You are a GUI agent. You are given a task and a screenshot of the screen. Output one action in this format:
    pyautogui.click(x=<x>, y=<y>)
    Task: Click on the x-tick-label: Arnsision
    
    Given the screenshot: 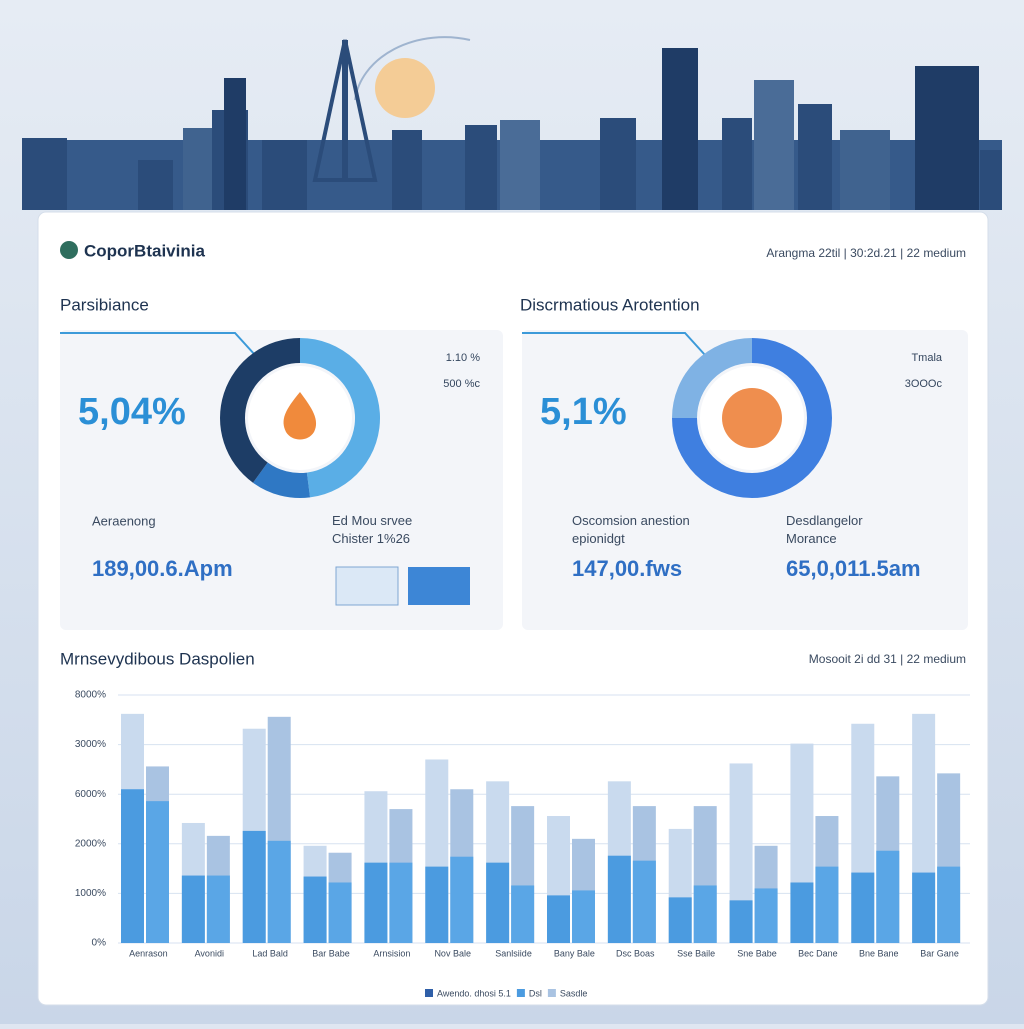 What is the action you would take?
    pyautogui.click(x=391, y=953)
    